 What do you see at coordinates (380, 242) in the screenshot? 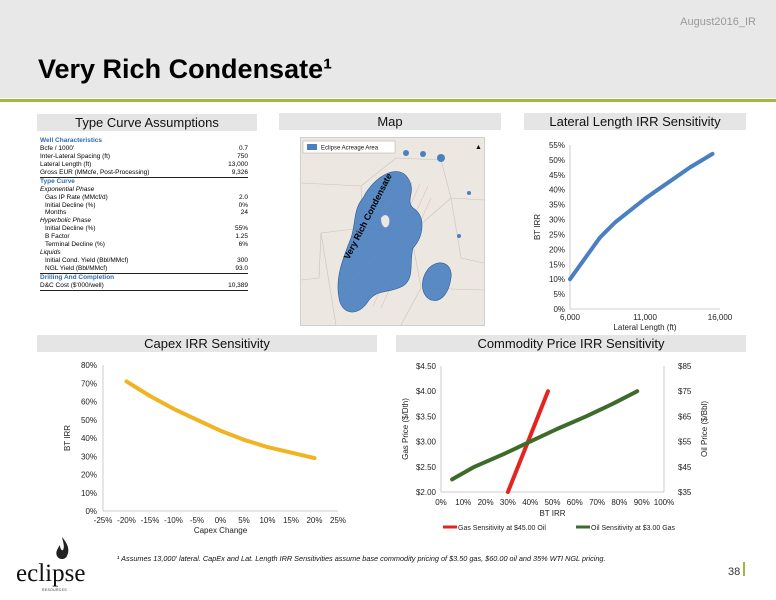
I see `acreage-area-main` at bounding box center [380, 242].